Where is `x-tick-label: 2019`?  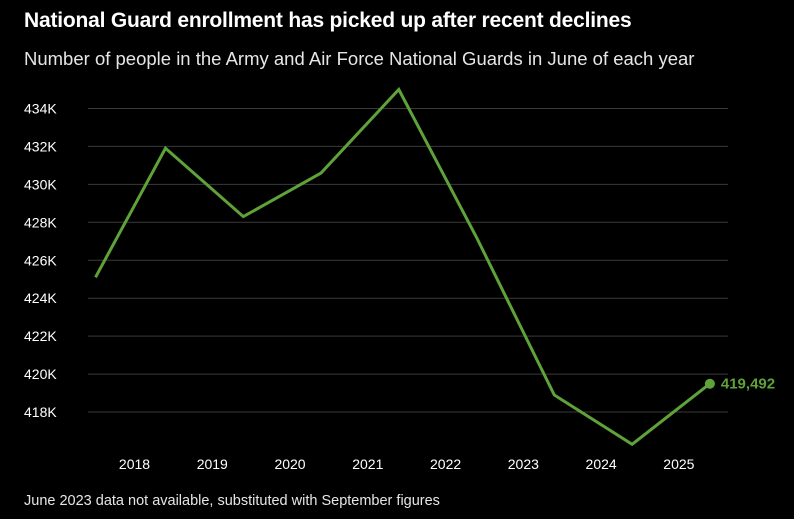
x-tick-label: 2019 is located at coordinates (212, 464).